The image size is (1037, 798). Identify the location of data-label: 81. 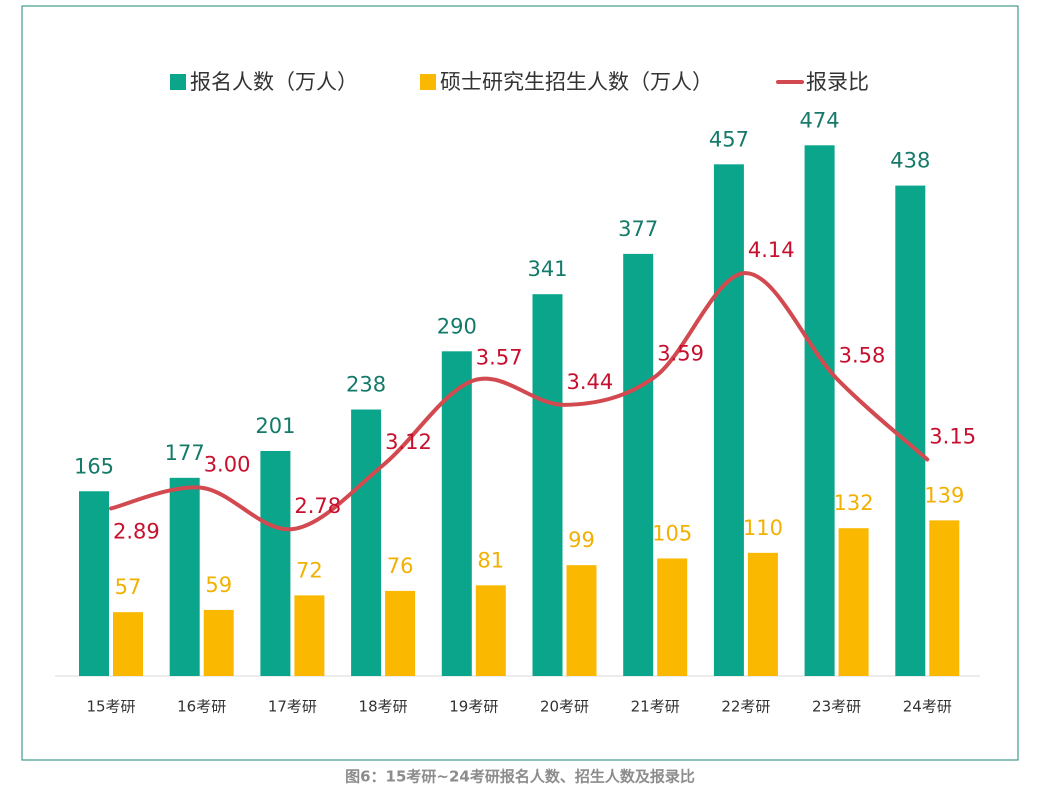
(490, 560).